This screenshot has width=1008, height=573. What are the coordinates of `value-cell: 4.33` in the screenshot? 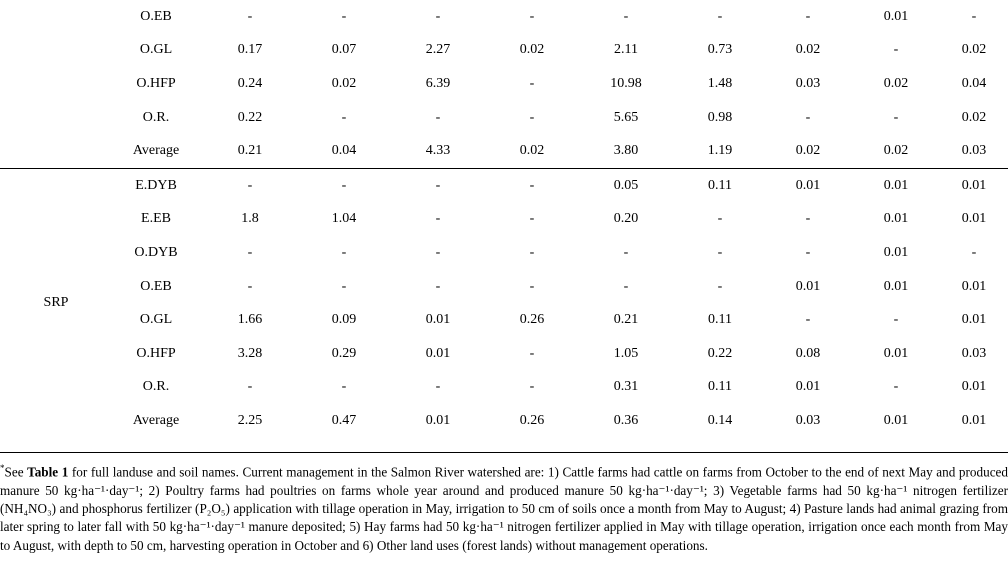 It's located at (438, 151).